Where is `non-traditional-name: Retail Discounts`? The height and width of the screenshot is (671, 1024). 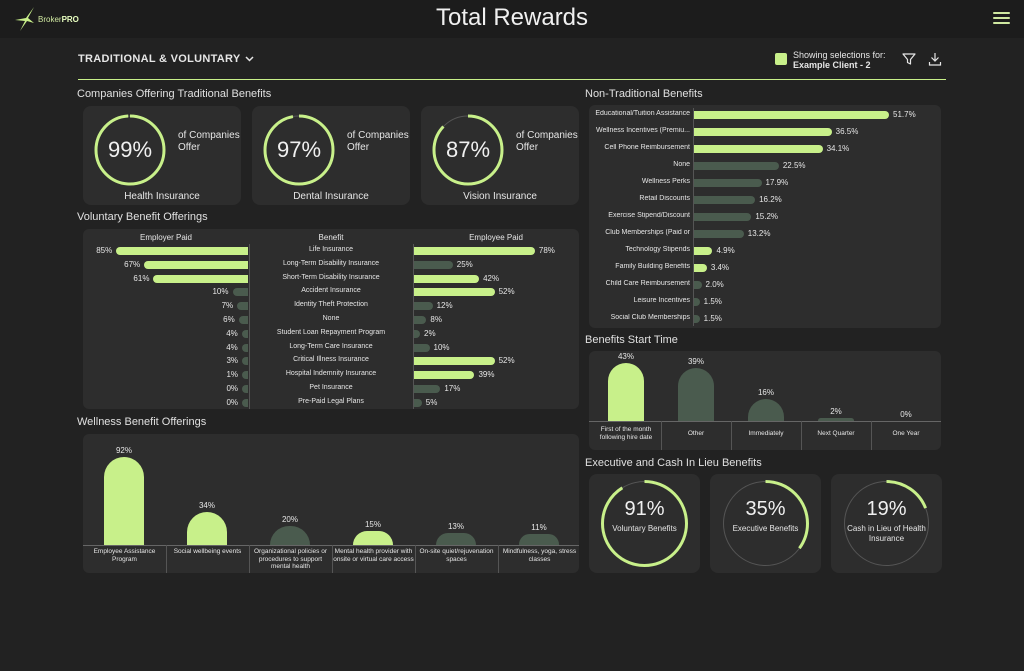
non-traditional-name: Retail Discounts is located at coordinates (664, 198).